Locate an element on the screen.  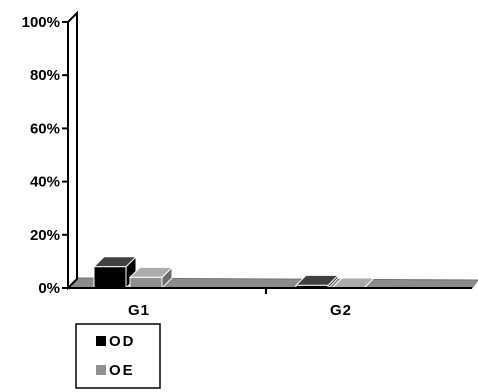
legend-swatch-oe is located at coordinates (101, 370).